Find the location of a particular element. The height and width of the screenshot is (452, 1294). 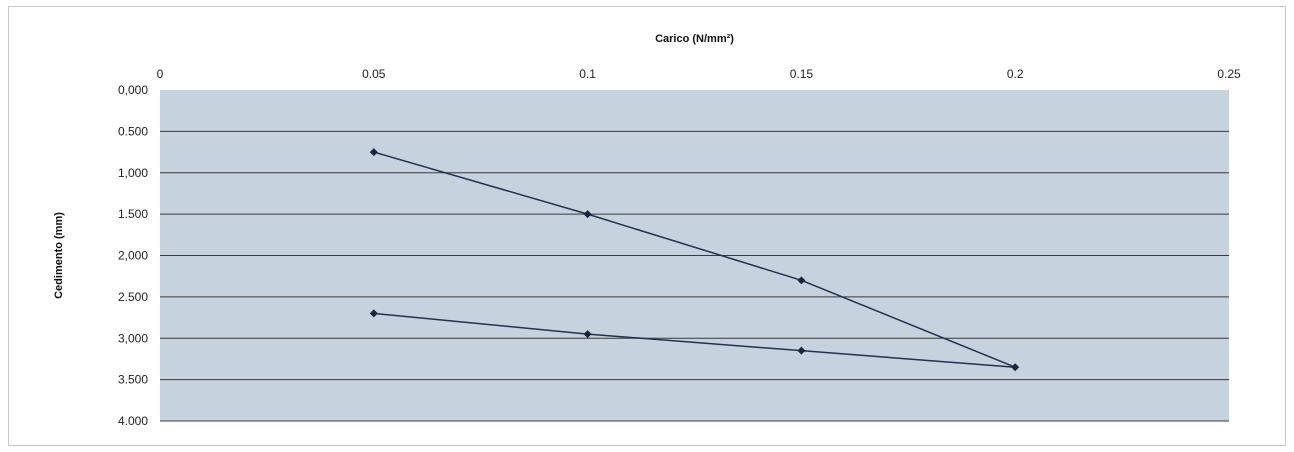

y-axis-title: Cedimento (mm) is located at coordinates (59, 255).